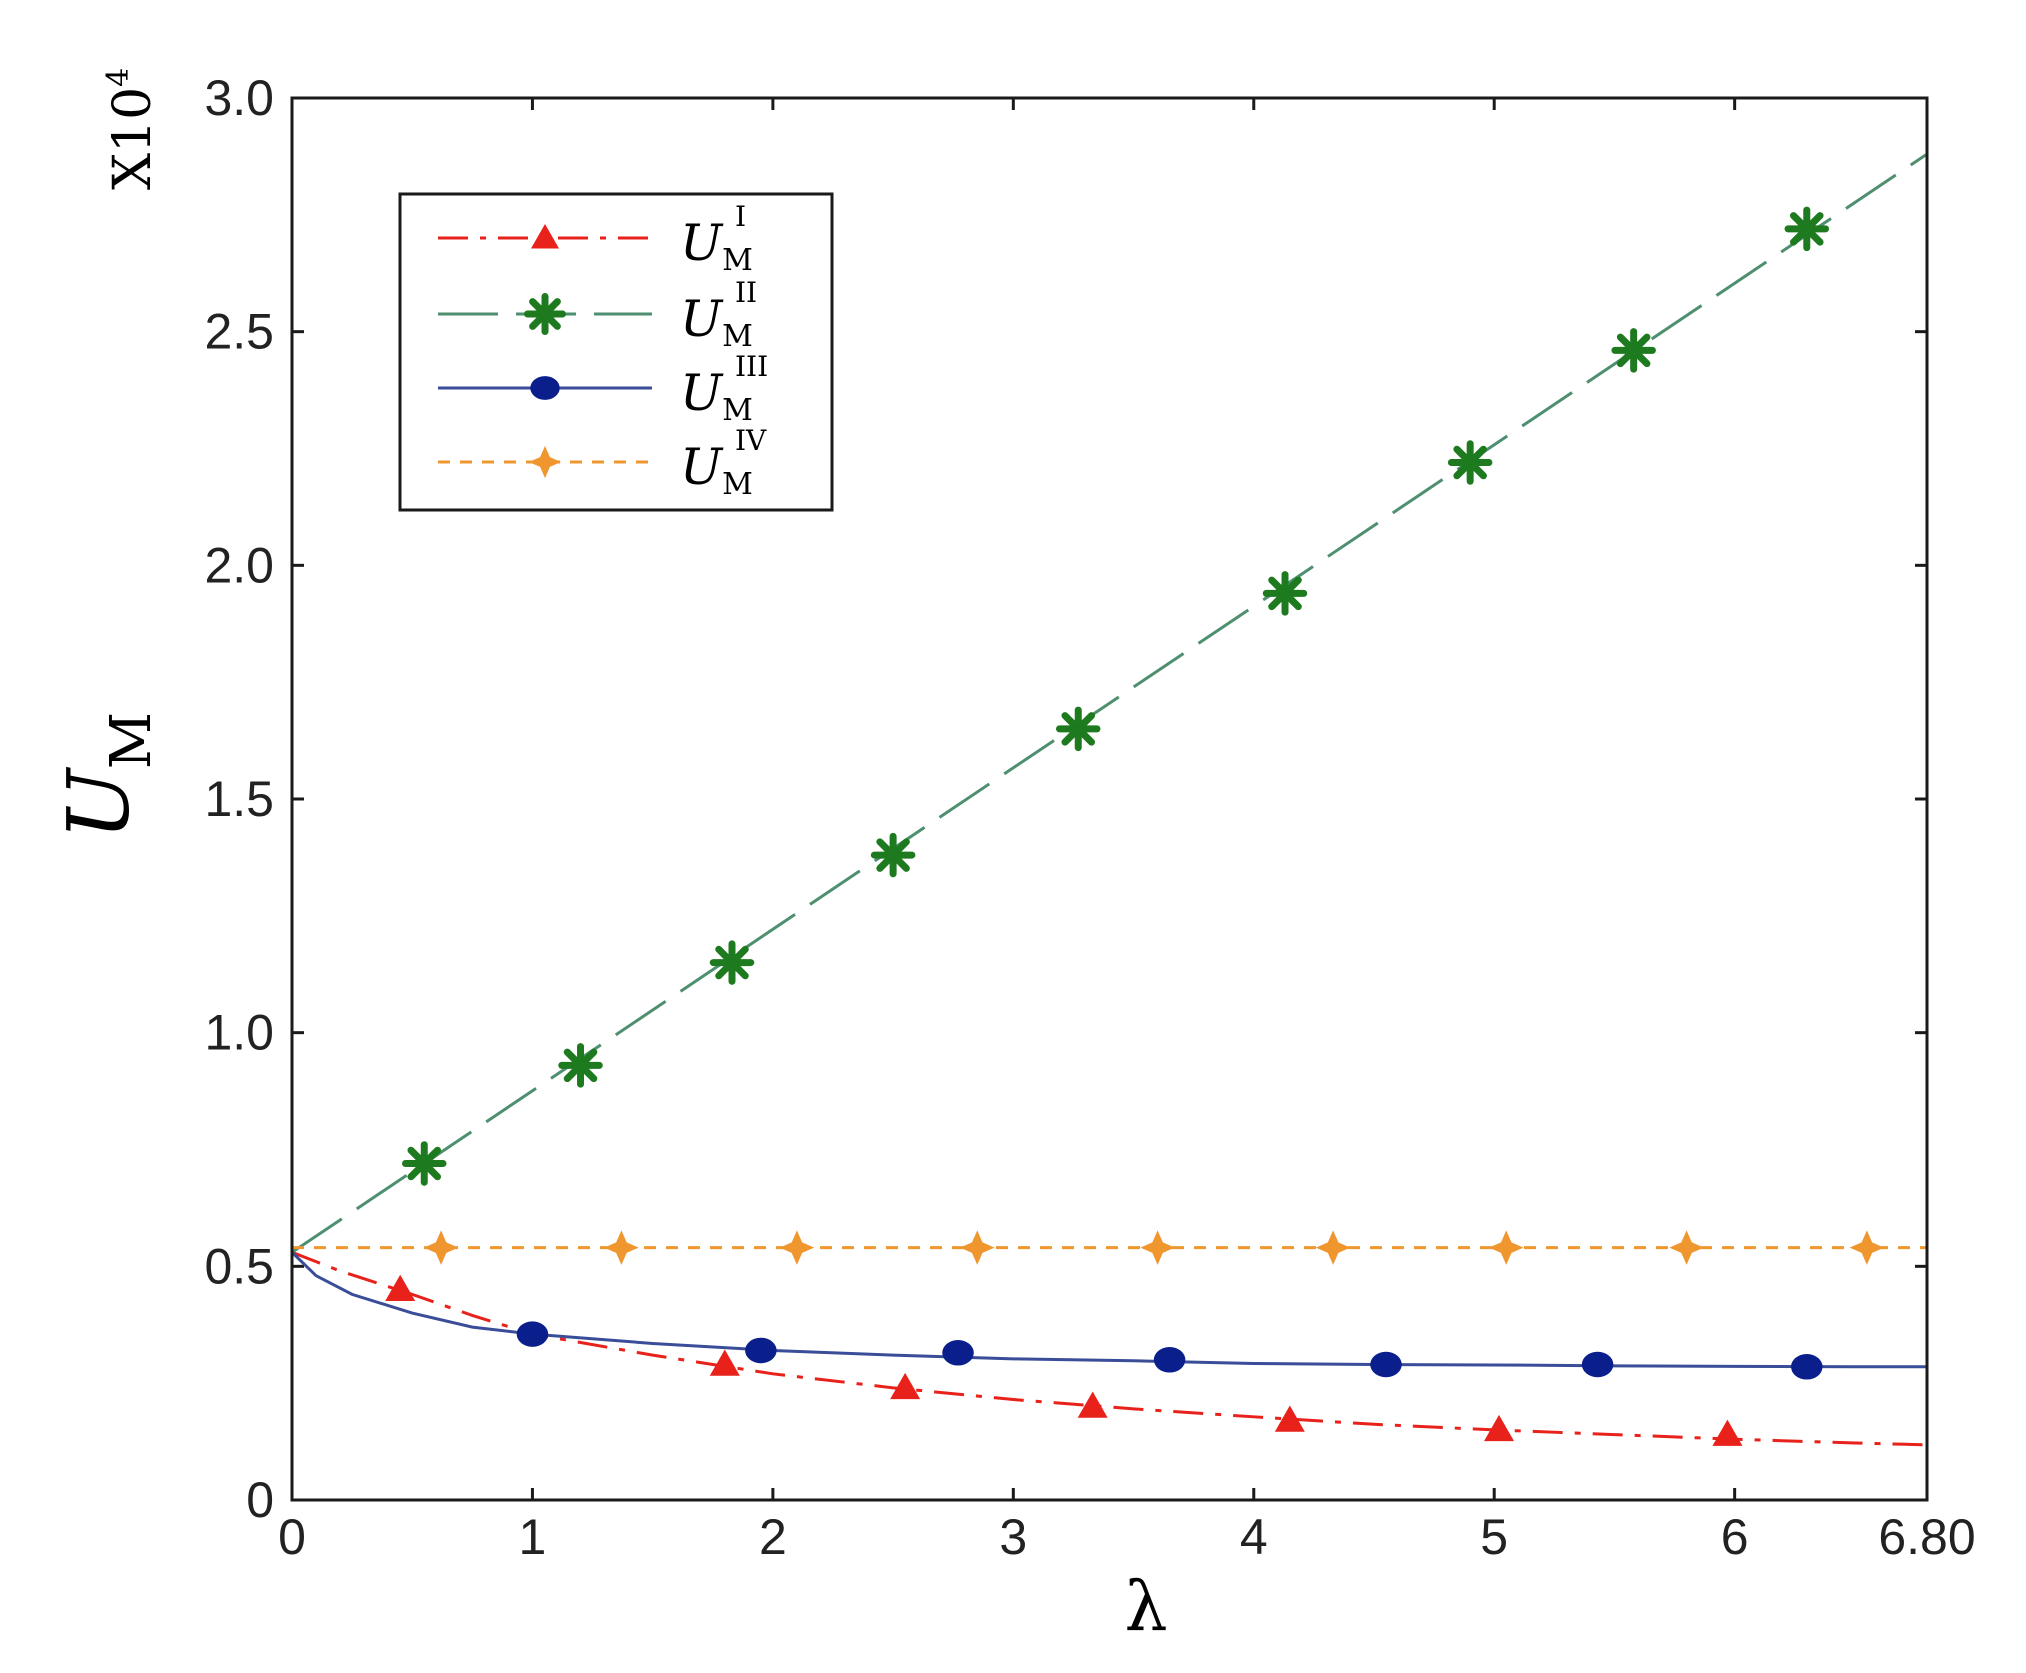  What do you see at coordinates (239, 799) in the screenshot?
I see `y-tick-label: 1.5` at bounding box center [239, 799].